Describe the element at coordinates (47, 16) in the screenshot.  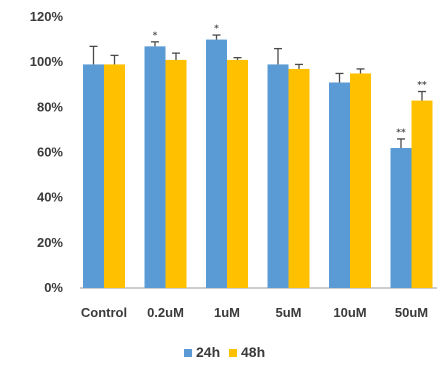
I see `y-tick-label: 120%` at that location.